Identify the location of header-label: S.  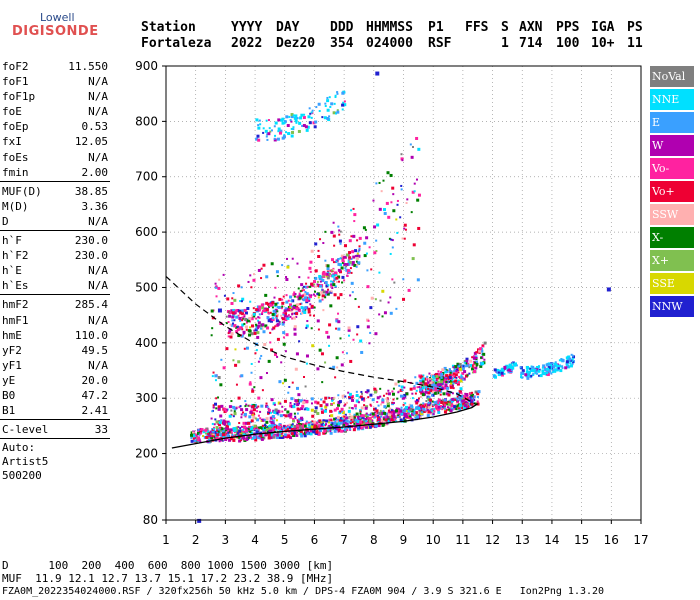
(505, 27).